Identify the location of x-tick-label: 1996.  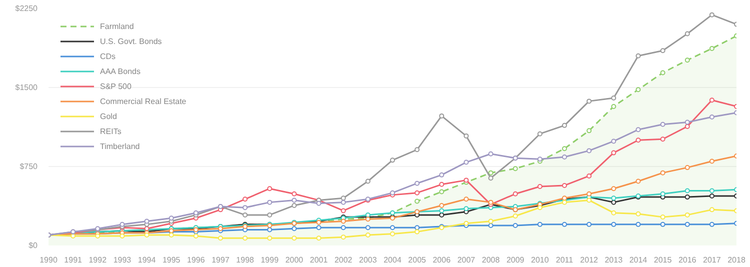
(196, 260).